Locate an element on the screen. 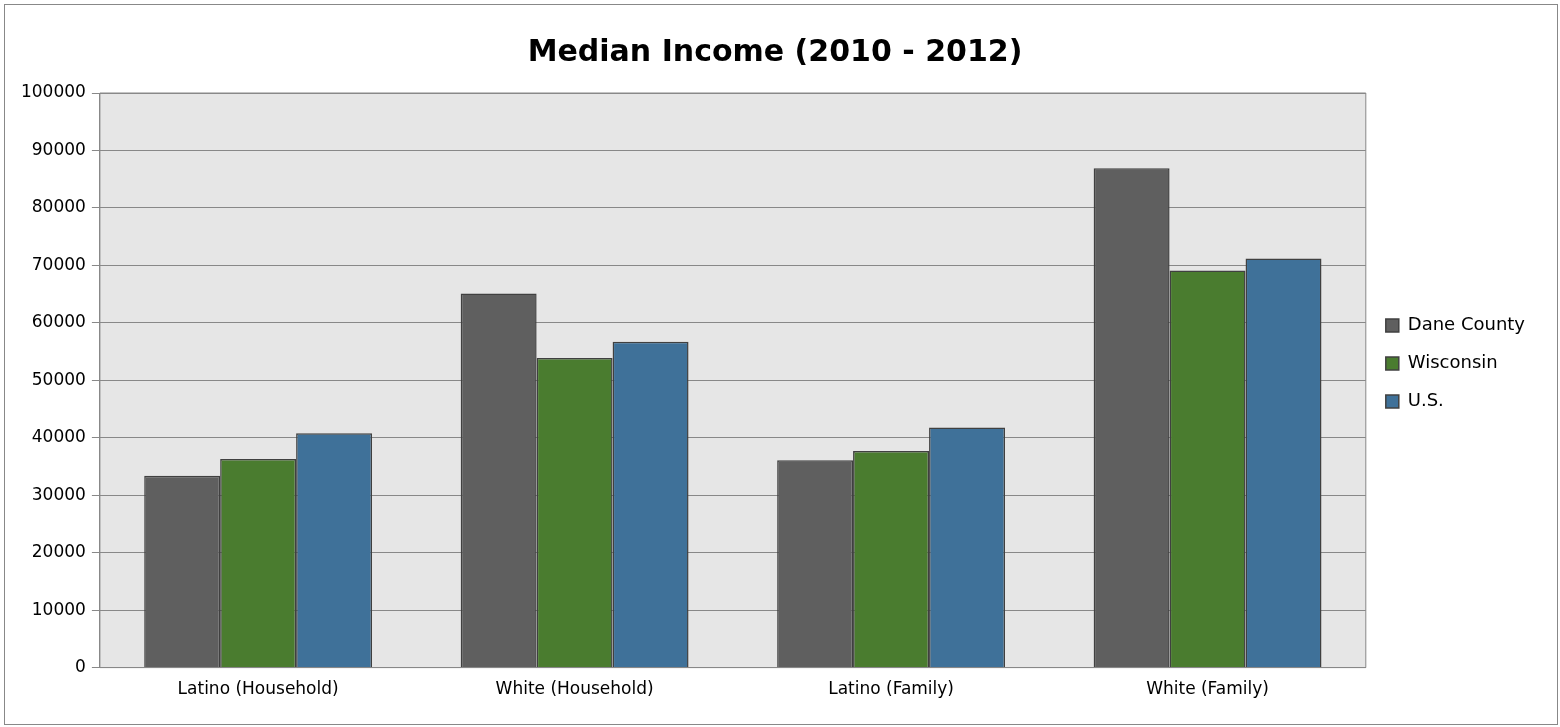 This screenshot has height=727, width=1560. legend-label: U.S. is located at coordinates (1425, 400).